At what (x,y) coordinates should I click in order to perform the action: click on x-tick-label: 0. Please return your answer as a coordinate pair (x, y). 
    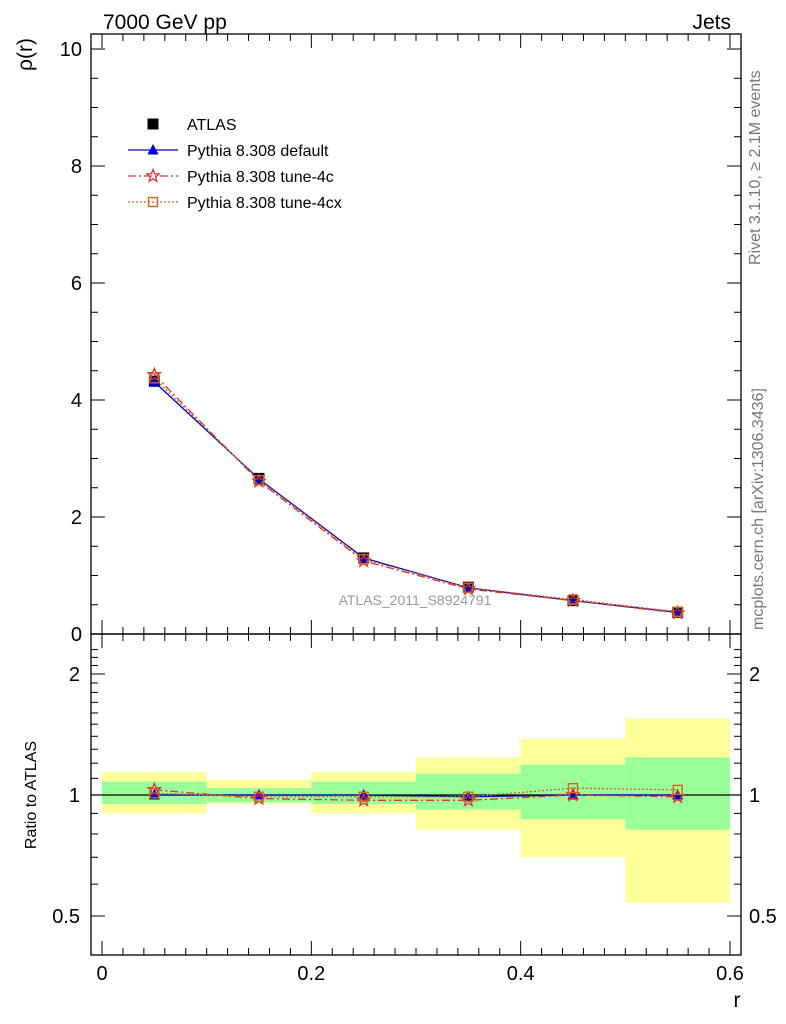
    Looking at the image, I should click on (101, 974).